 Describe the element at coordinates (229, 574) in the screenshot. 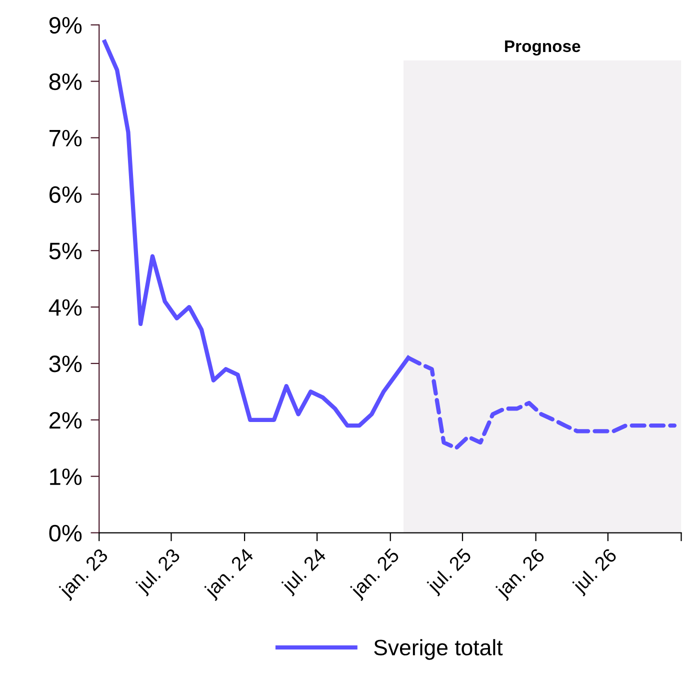

I see `x-tick-label: jan. 24` at that location.